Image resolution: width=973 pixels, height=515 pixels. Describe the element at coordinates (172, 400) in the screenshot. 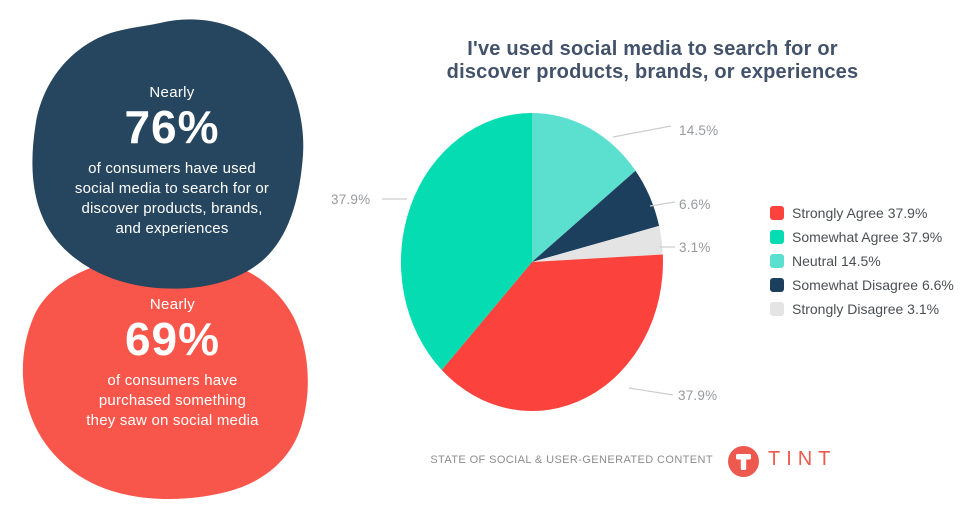

I see `stat-desc-line: purchased something` at that location.